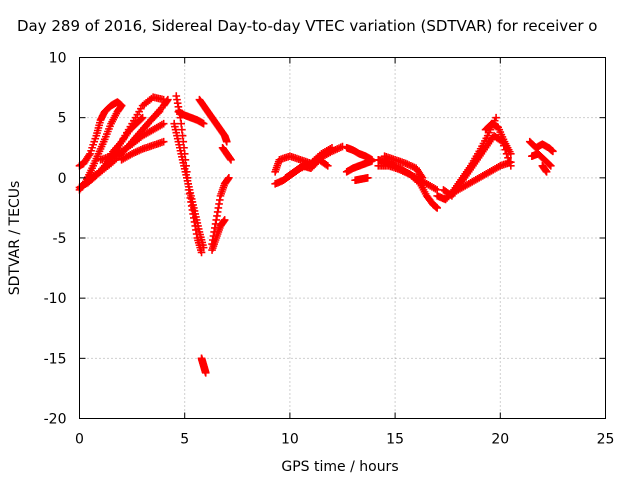 The height and width of the screenshot is (480, 640). What do you see at coordinates (15, 238) in the screenshot?
I see `y-axis-label: SDTVAR / TECUs` at bounding box center [15, 238].